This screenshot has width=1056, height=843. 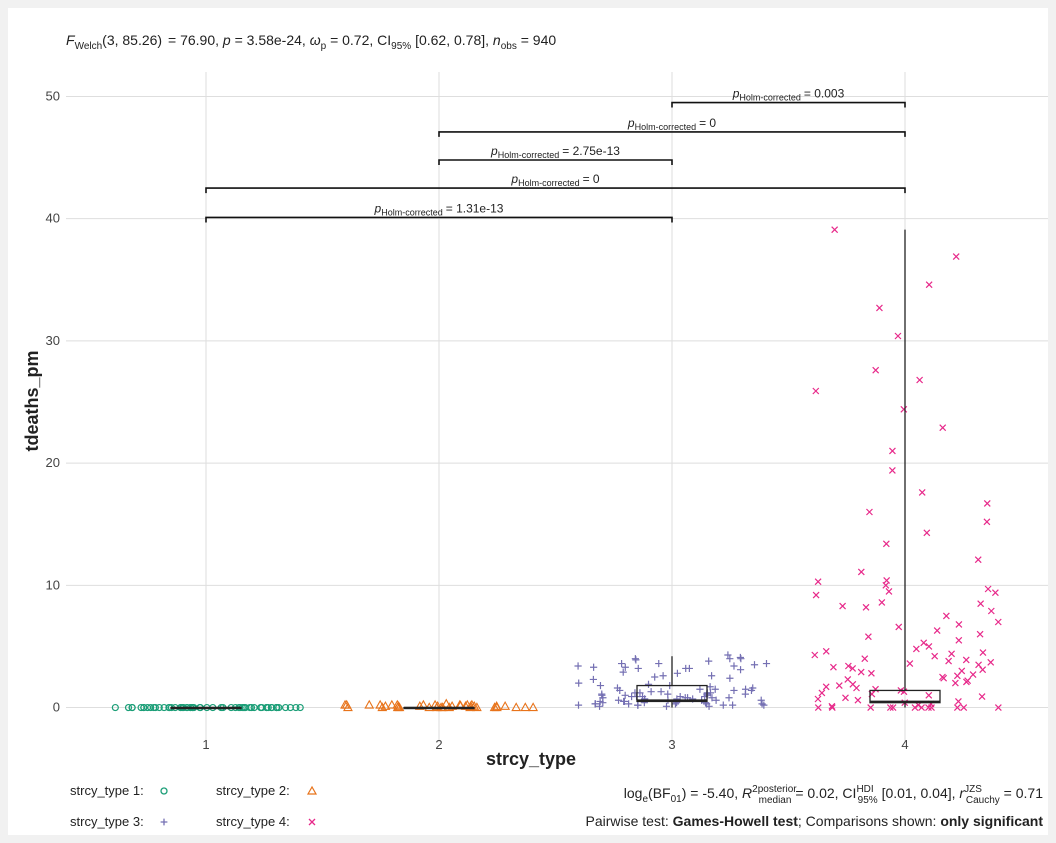 What do you see at coordinates (194, 806) in the screenshot?
I see `legend: strcy_type 1: strcy_type 2: strcy_type 3` at bounding box center [194, 806].